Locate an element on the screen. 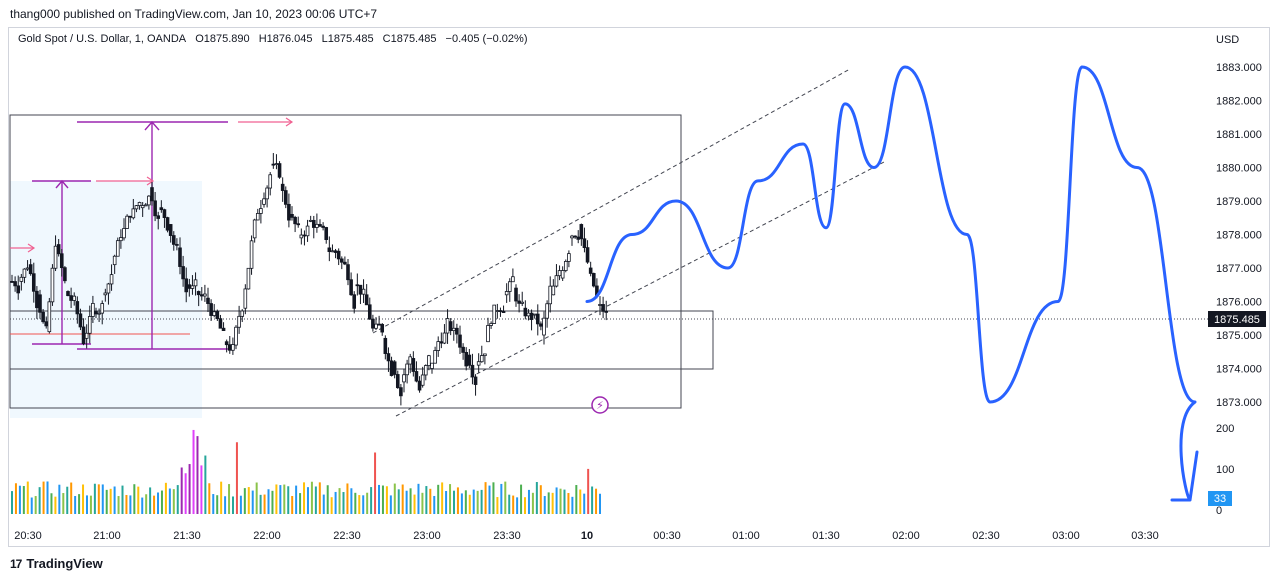  tradingview-footer: 17 TradingView is located at coordinates (56, 563).